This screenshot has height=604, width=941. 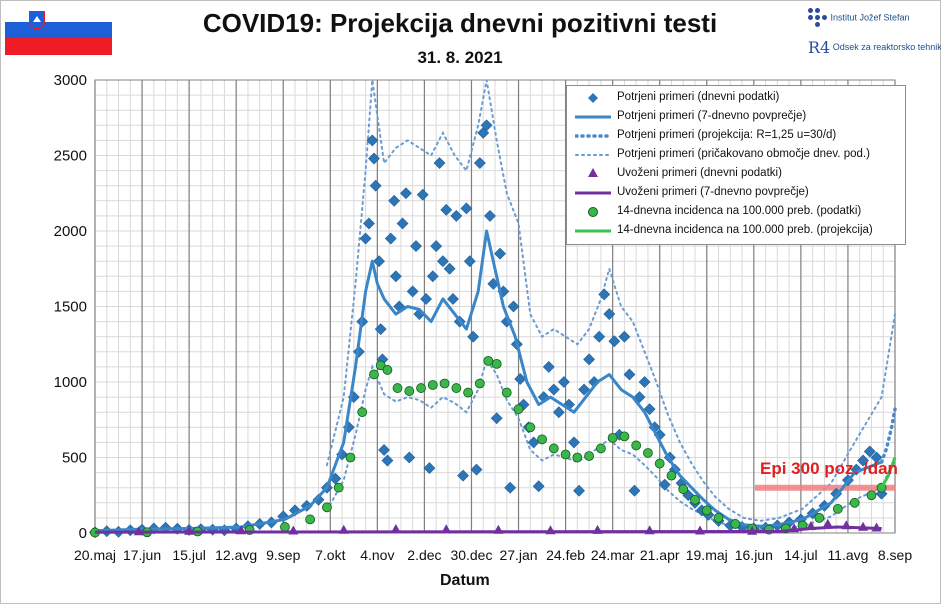 What do you see at coordinates (58, 30) in the screenshot?
I see `slovenia-flag` at bounding box center [58, 30].